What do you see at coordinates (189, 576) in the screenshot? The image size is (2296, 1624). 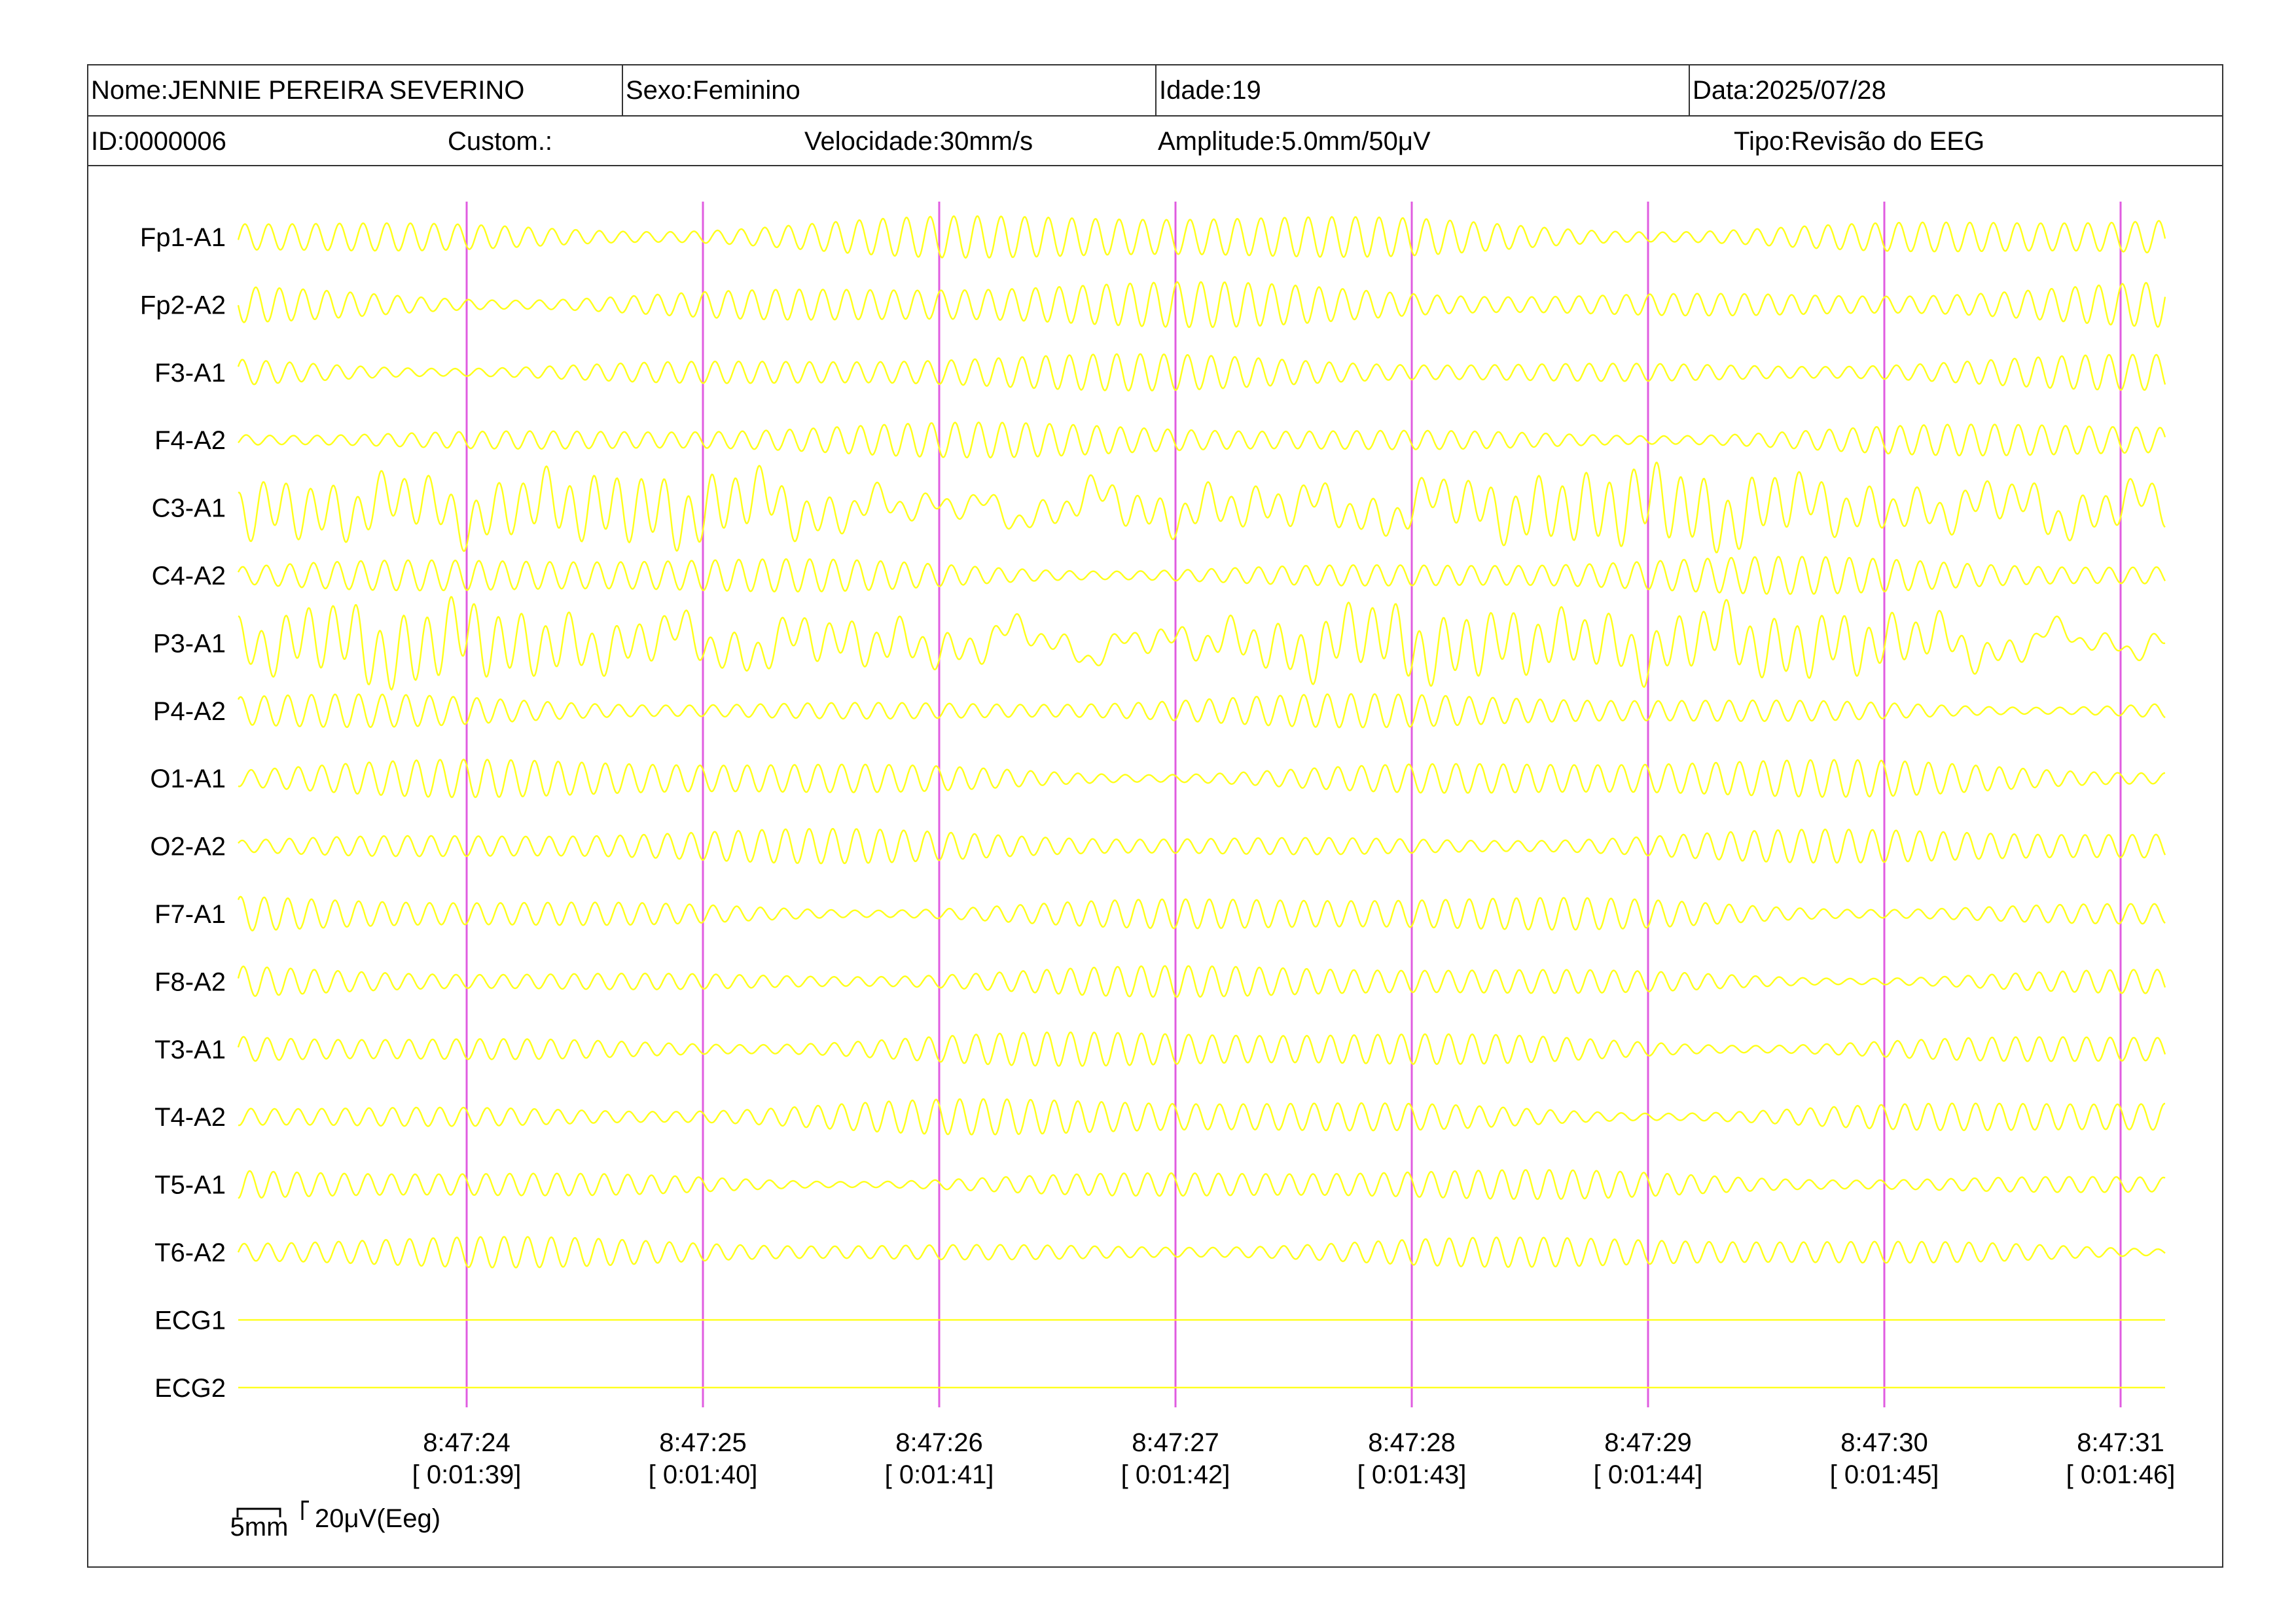 I see `channel-label: C4-A2` at bounding box center [189, 576].